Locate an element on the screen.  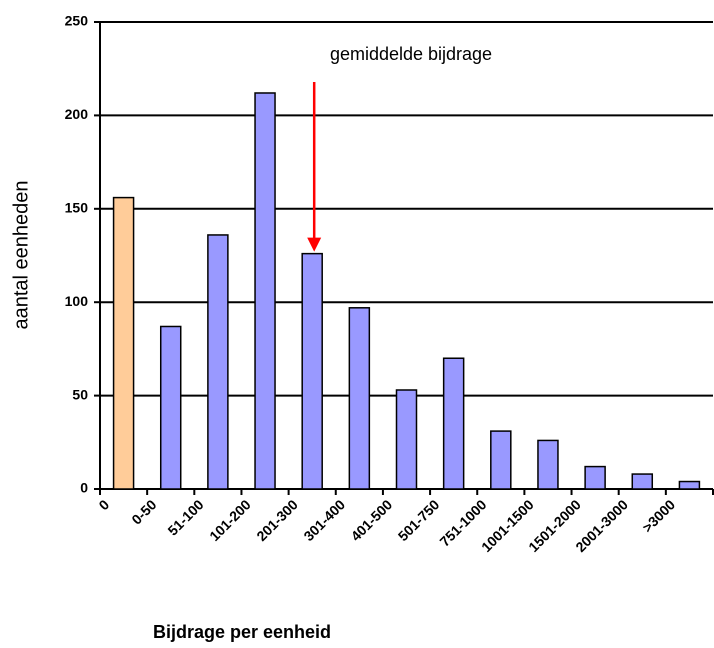
x-tick-label: 101-200 is located at coordinates (230, 520).